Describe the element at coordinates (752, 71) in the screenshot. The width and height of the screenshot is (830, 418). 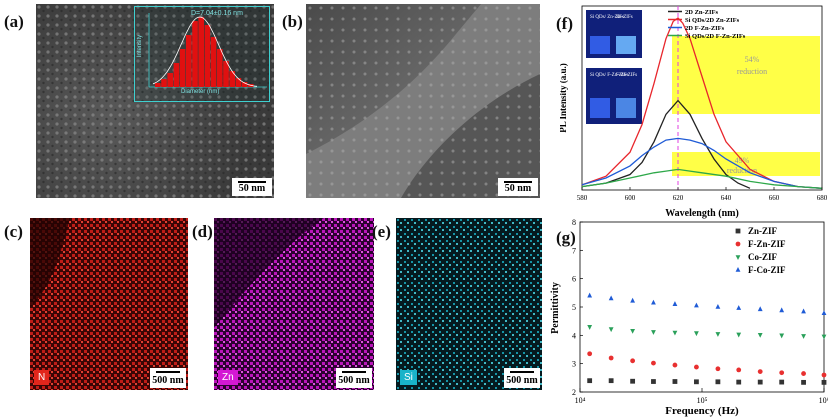
I see `annot-top-text: reduction` at that location.